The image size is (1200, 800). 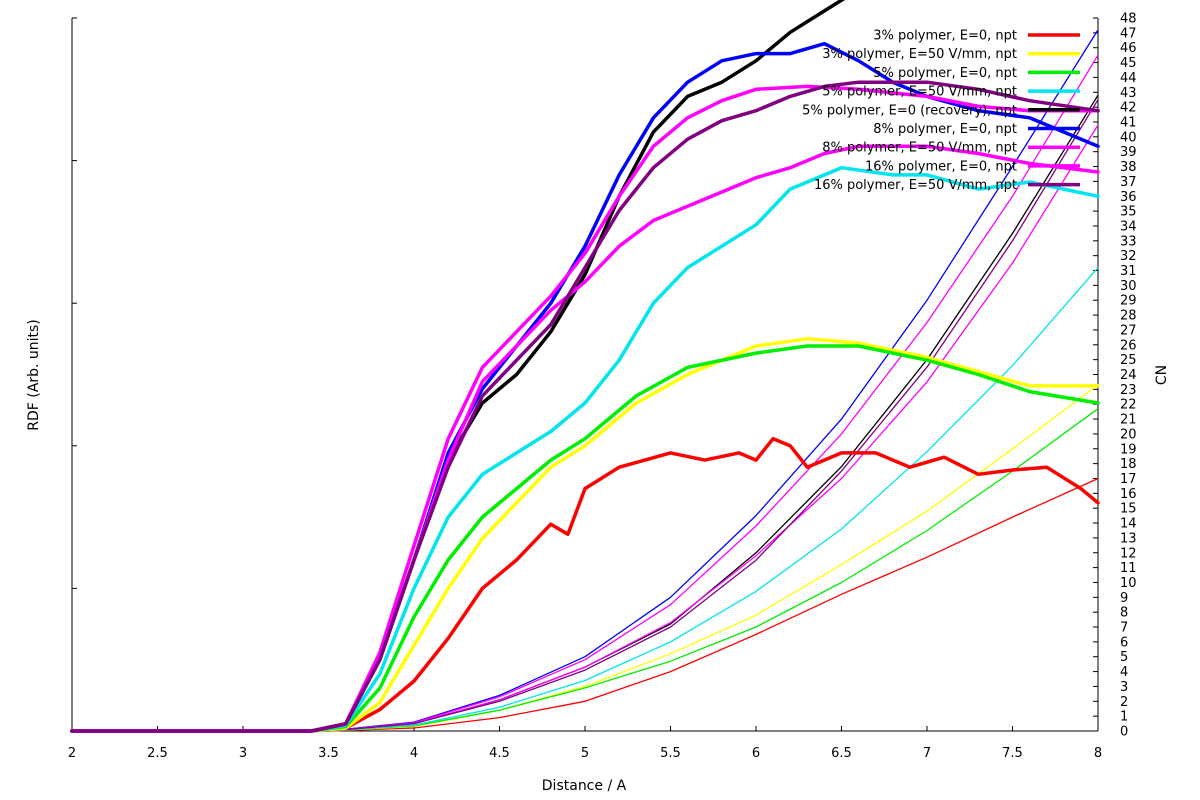 I want to click on y-right-tick-label: 9, so click(x=1124, y=598).